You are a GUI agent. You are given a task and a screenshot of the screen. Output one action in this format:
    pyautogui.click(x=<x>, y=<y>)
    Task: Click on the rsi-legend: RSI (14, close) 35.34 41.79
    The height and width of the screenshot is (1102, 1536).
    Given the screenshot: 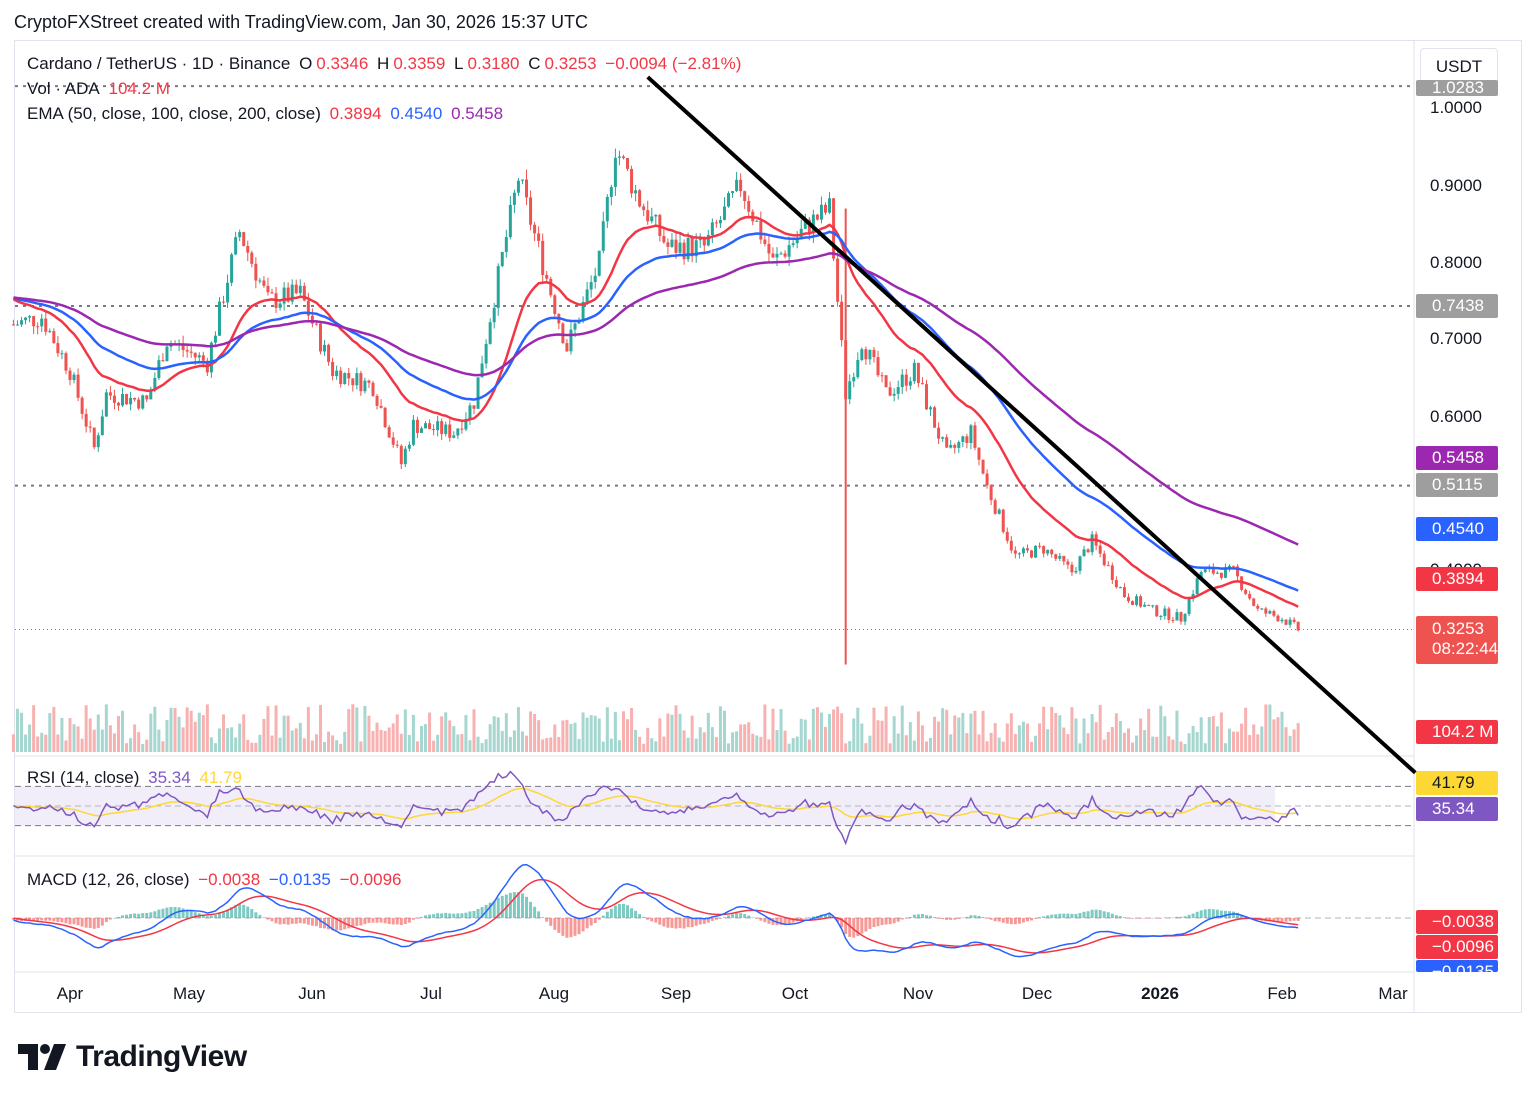 What is the action you would take?
    pyautogui.click(x=136, y=778)
    